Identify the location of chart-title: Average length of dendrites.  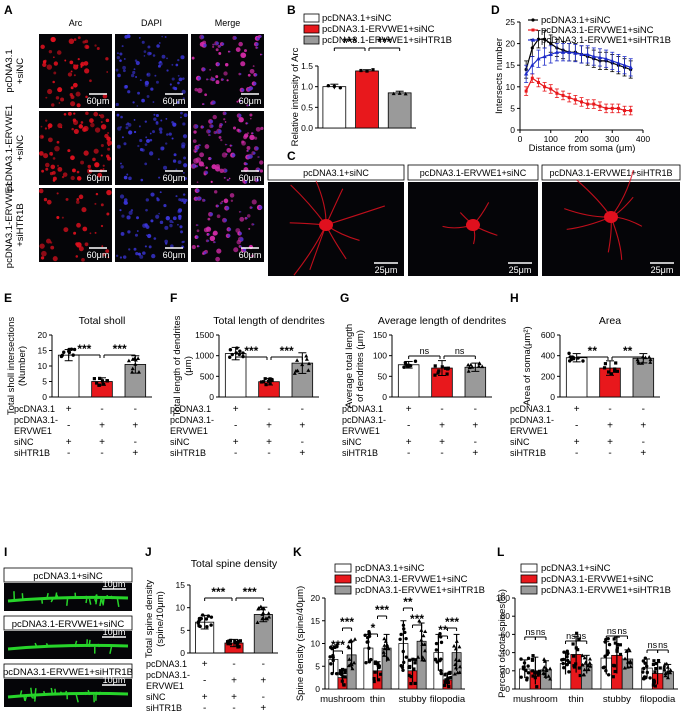
(442, 321).